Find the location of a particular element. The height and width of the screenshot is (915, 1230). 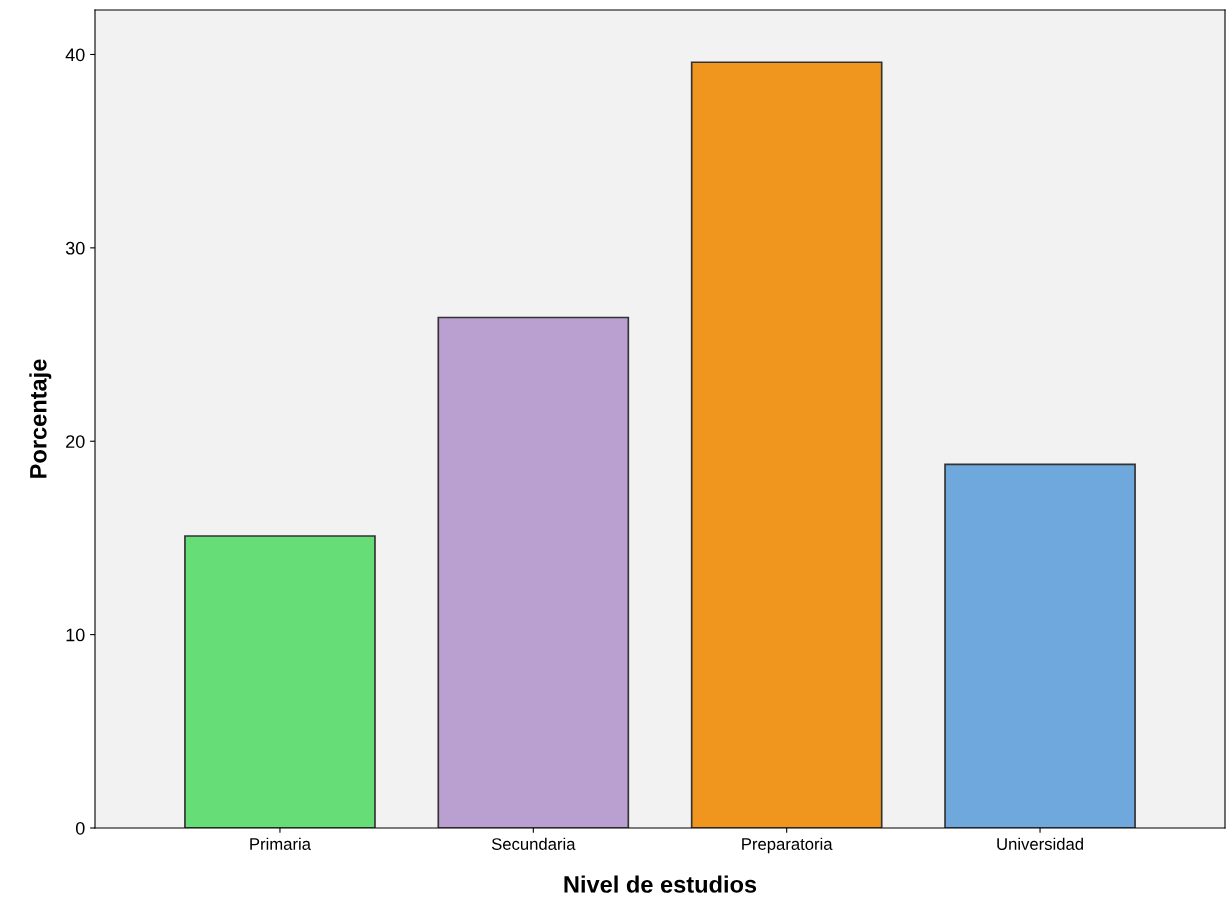

y-tick-label: 0 is located at coordinates (80, 828).